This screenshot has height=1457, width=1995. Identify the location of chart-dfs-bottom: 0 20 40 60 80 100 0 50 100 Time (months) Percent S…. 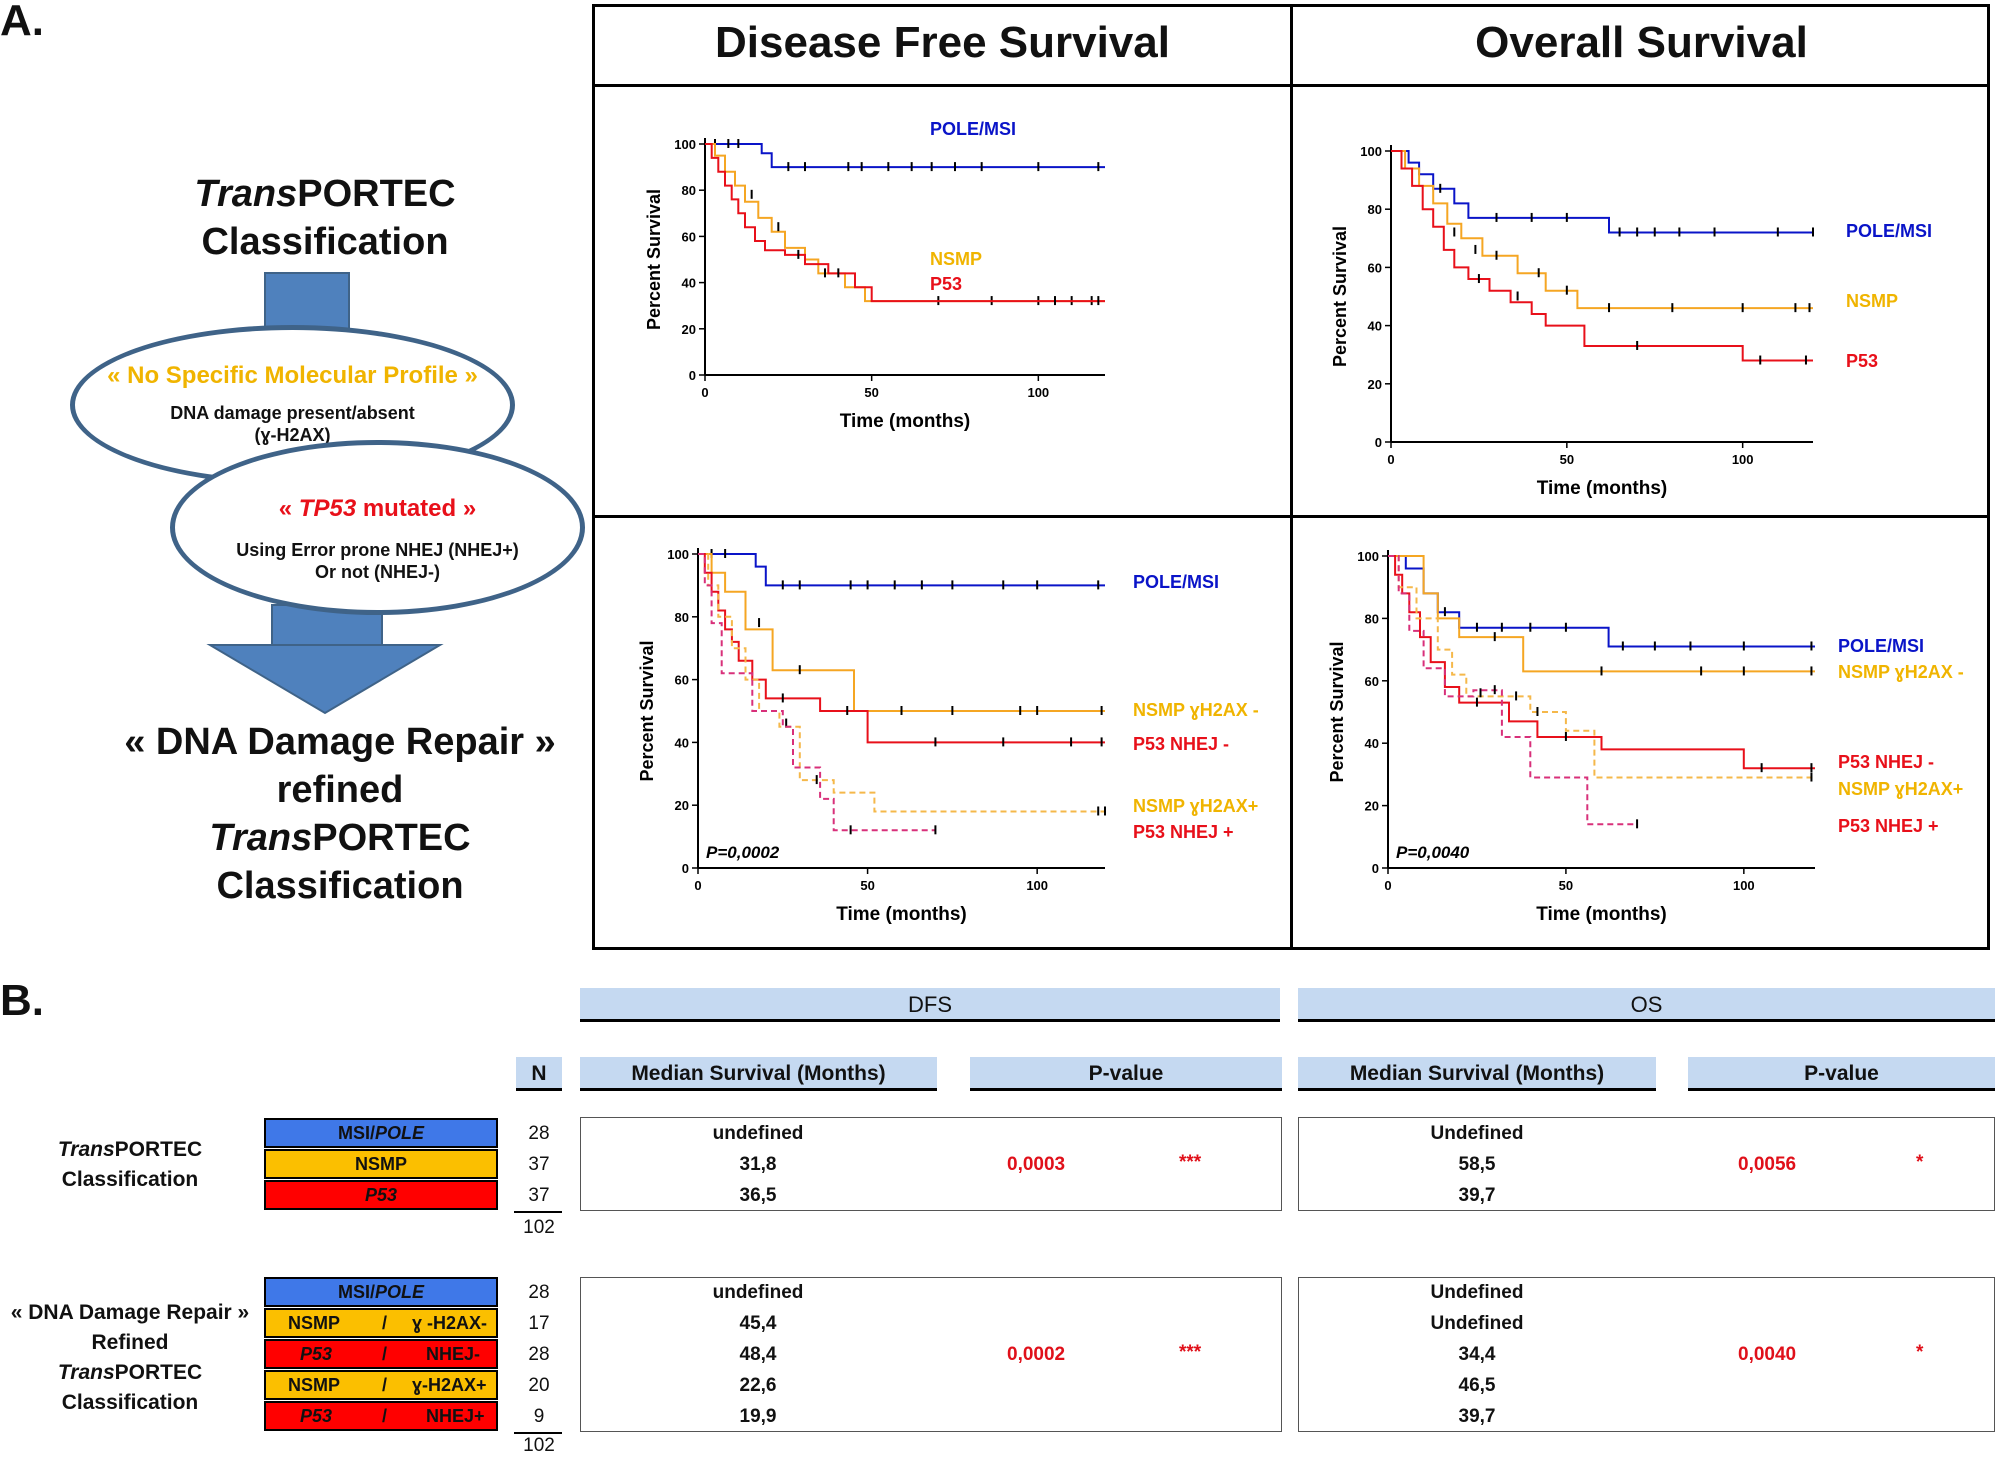
(948, 736).